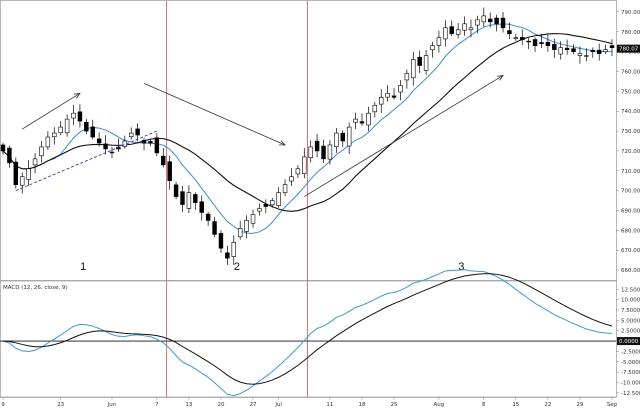 The image size is (640, 408). Describe the element at coordinates (278, 405) in the screenshot. I see `time-tick-label: Jul` at that location.